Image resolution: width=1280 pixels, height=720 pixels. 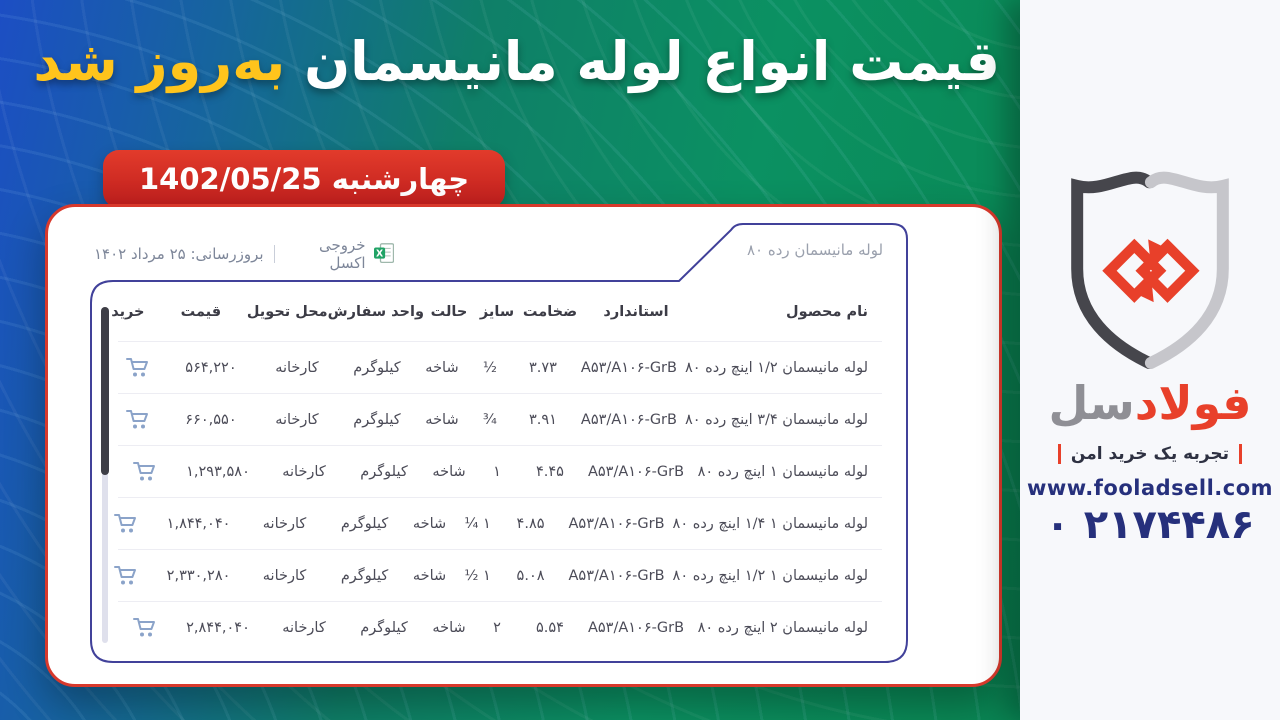 What do you see at coordinates (1150, 525) in the screenshot?
I see `phone-number: ۰ ۲۱۷۴۴۸۶` at bounding box center [1150, 525].